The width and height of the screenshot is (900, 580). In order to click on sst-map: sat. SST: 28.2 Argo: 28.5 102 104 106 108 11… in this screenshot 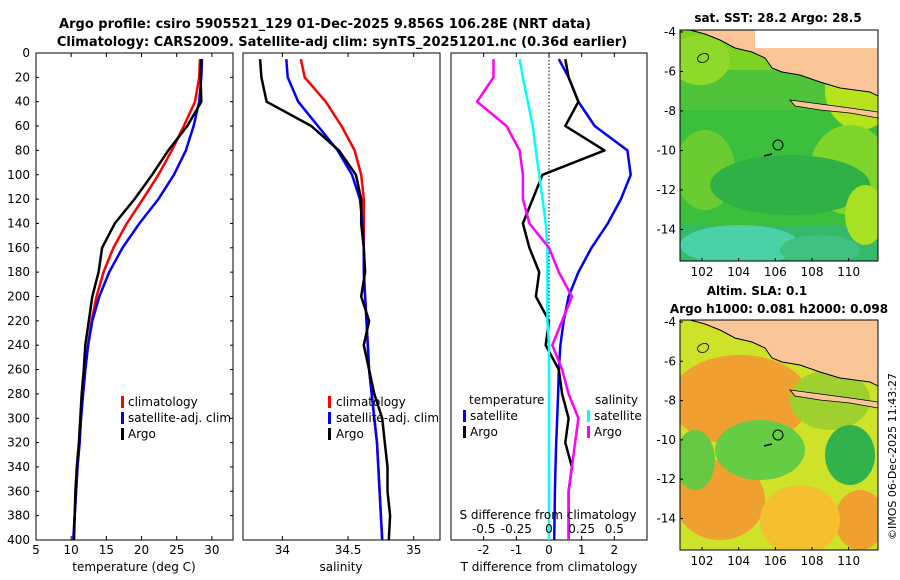, I will do `click(767, 145)`.